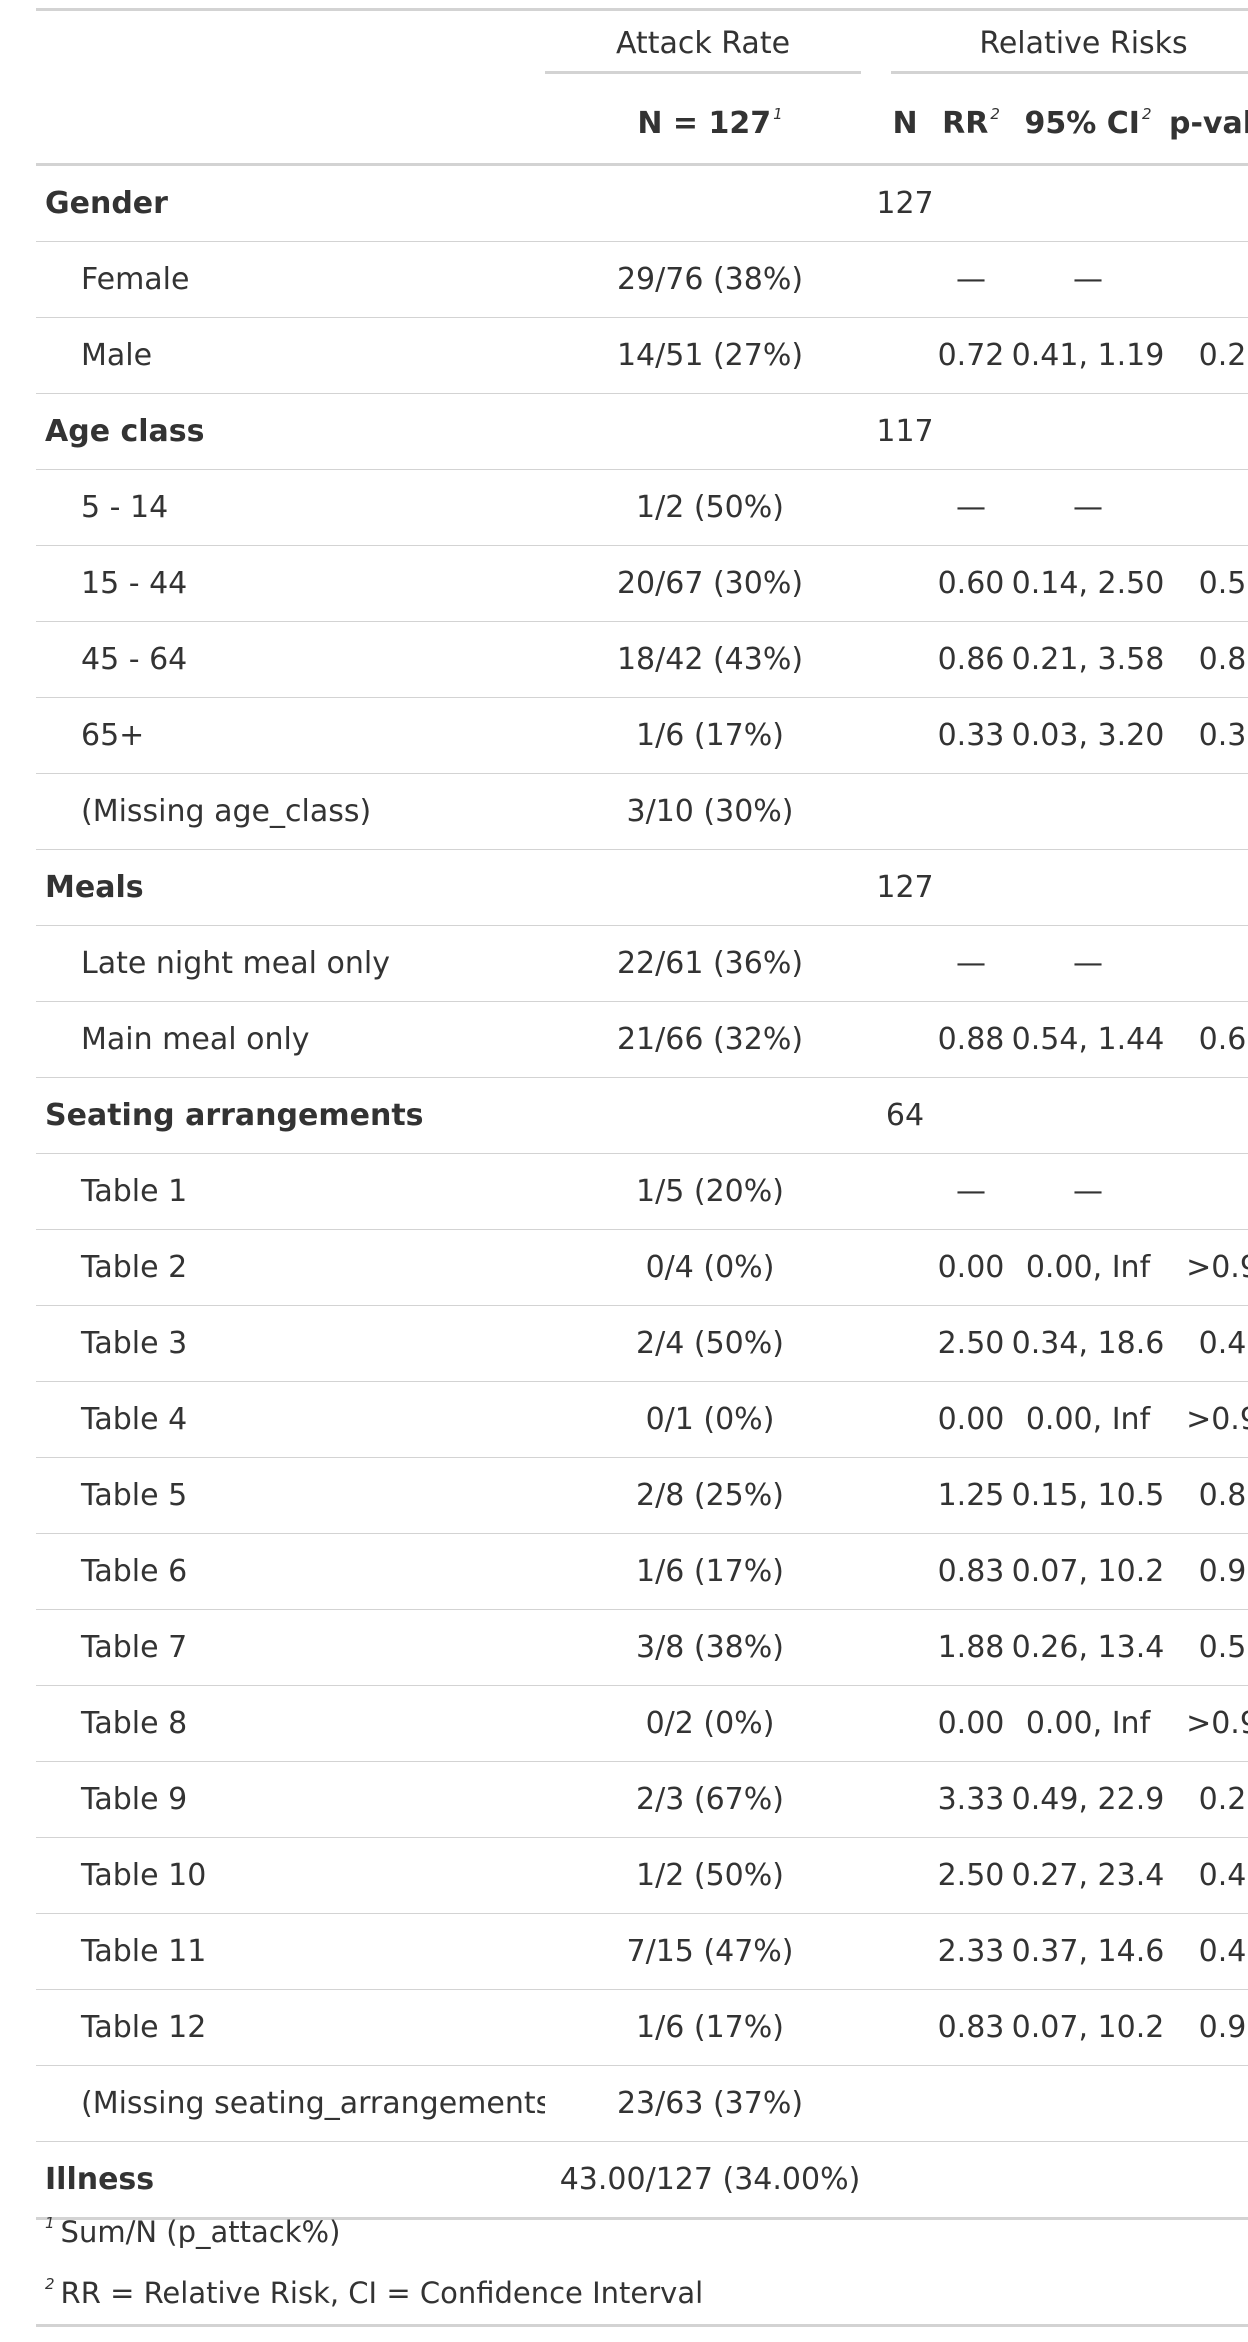 The width and height of the screenshot is (1248, 2342). What do you see at coordinates (290, 1419) in the screenshot?
I see `row-label: Table 4` at bounding box center [290, 1419].